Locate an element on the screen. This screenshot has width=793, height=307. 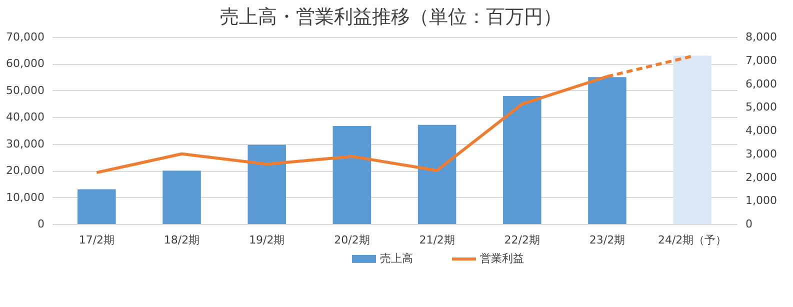
x-tick-label: 20/2期 is located at coordinates (352, 240).